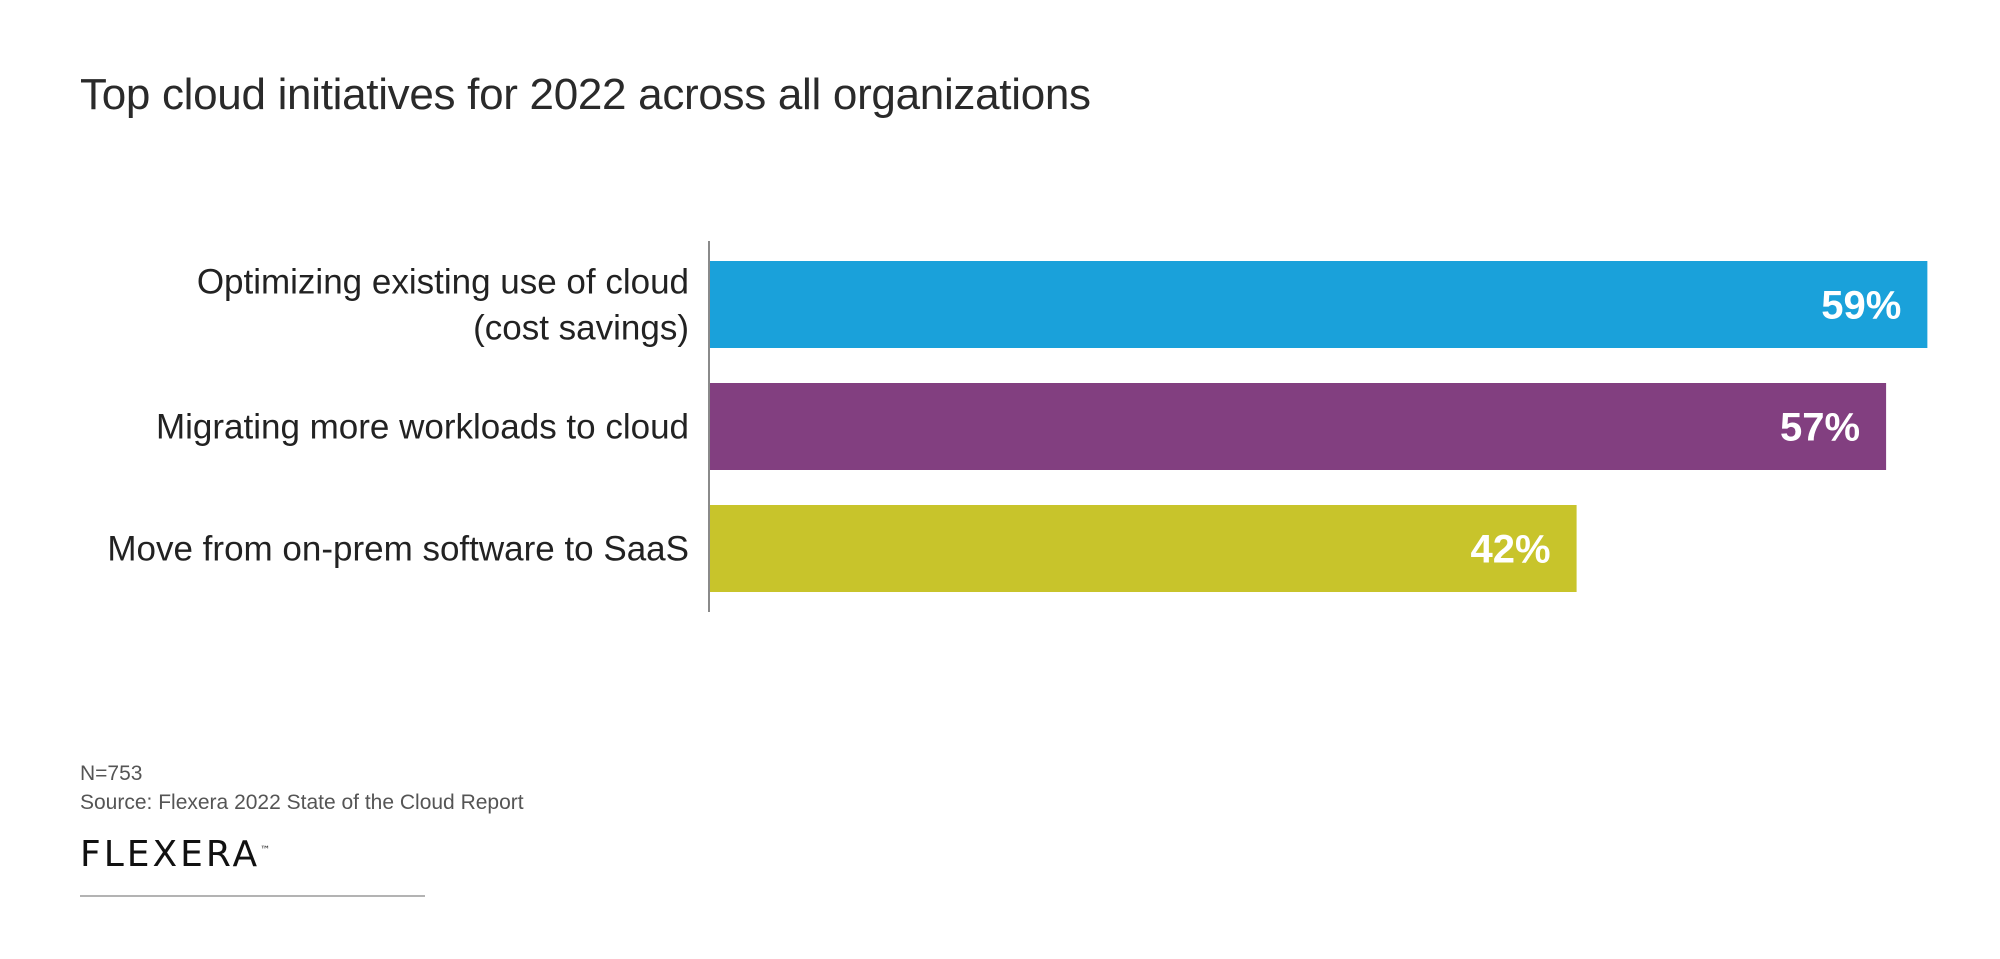 Image resolution: width=2000 pixels, height=959 pixels. What do you see at coordinates (581, 328) in the screenshot?
I see `category-label-line: (cost savings)` at bounding box center [581, 328].